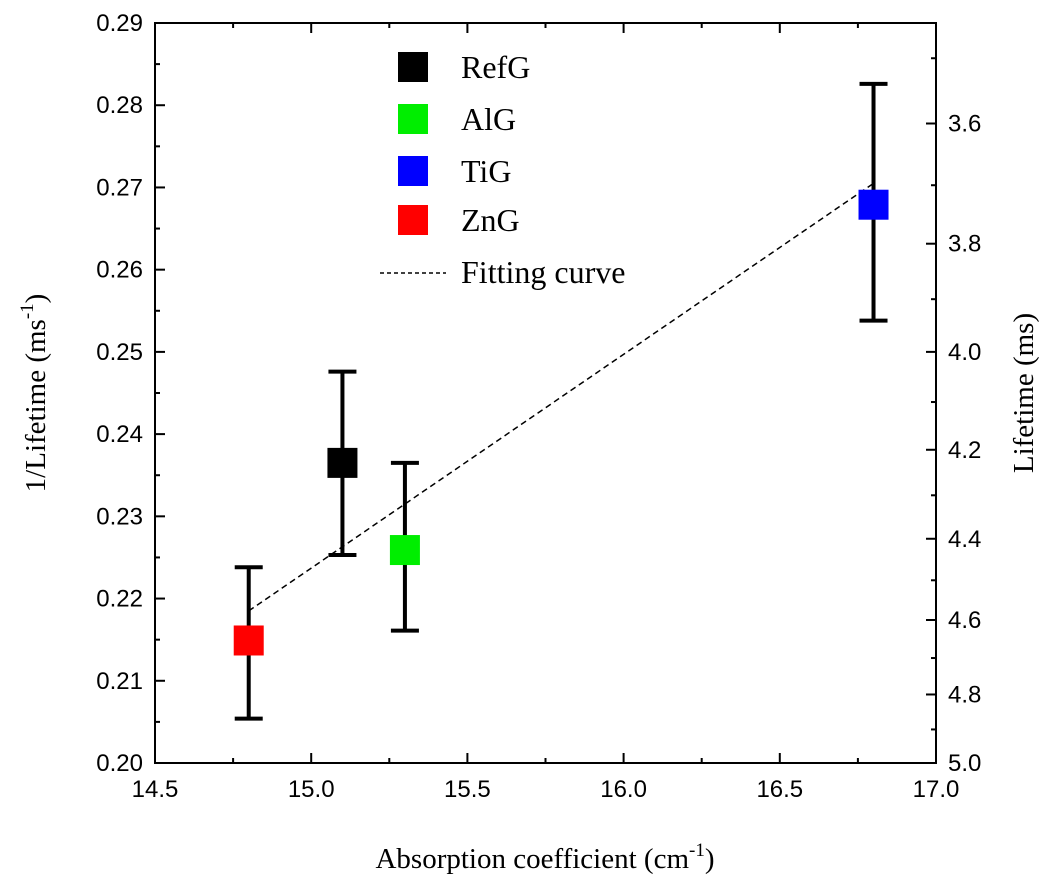 The width and height of the screenshot is (1053, 884). I want to click on y2-tick-label: 4.2, so click(964, 450).